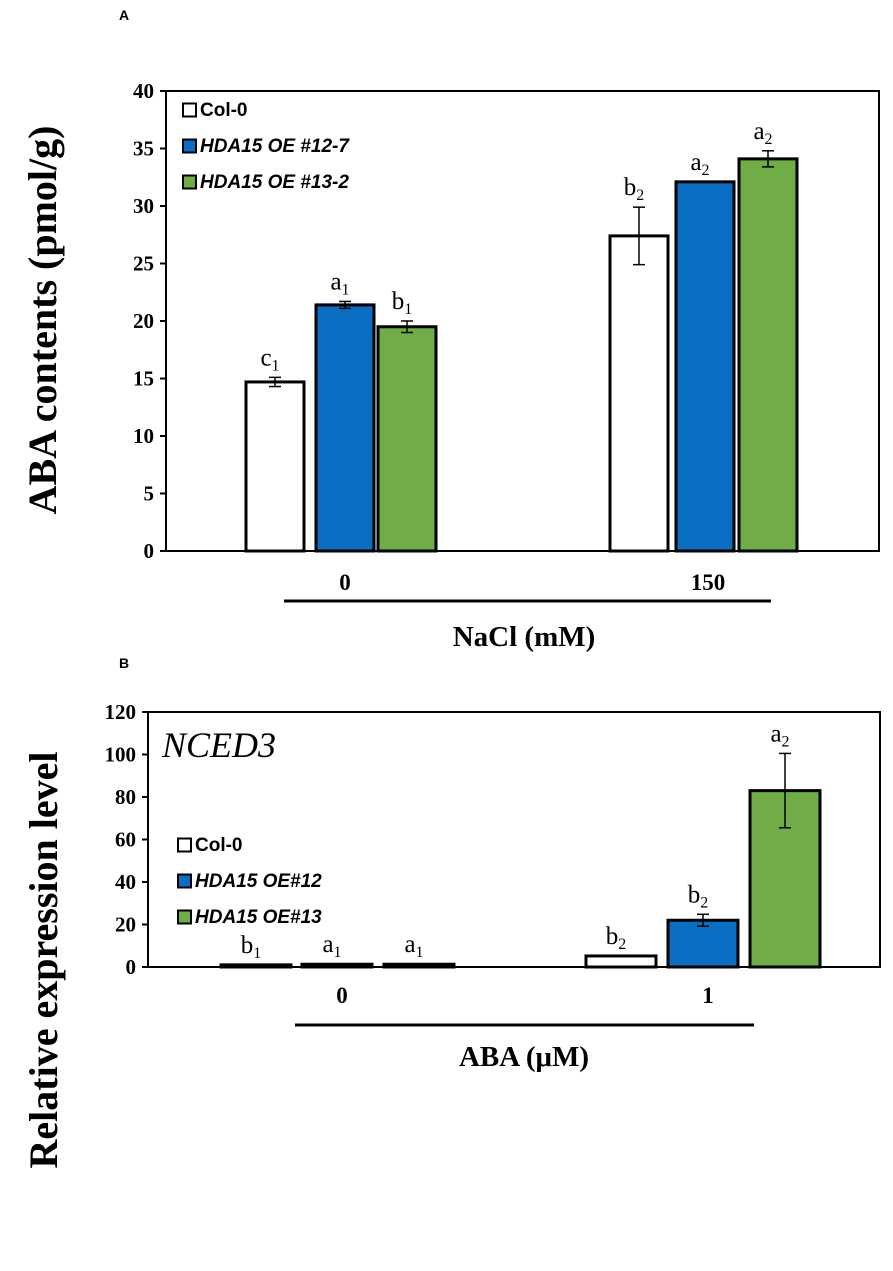 This screenshot has height=1271, width=893. Describe the element at coordinates (402, 303) in the screenshot. I see `panel-a-significance-letter: b1` at that location.